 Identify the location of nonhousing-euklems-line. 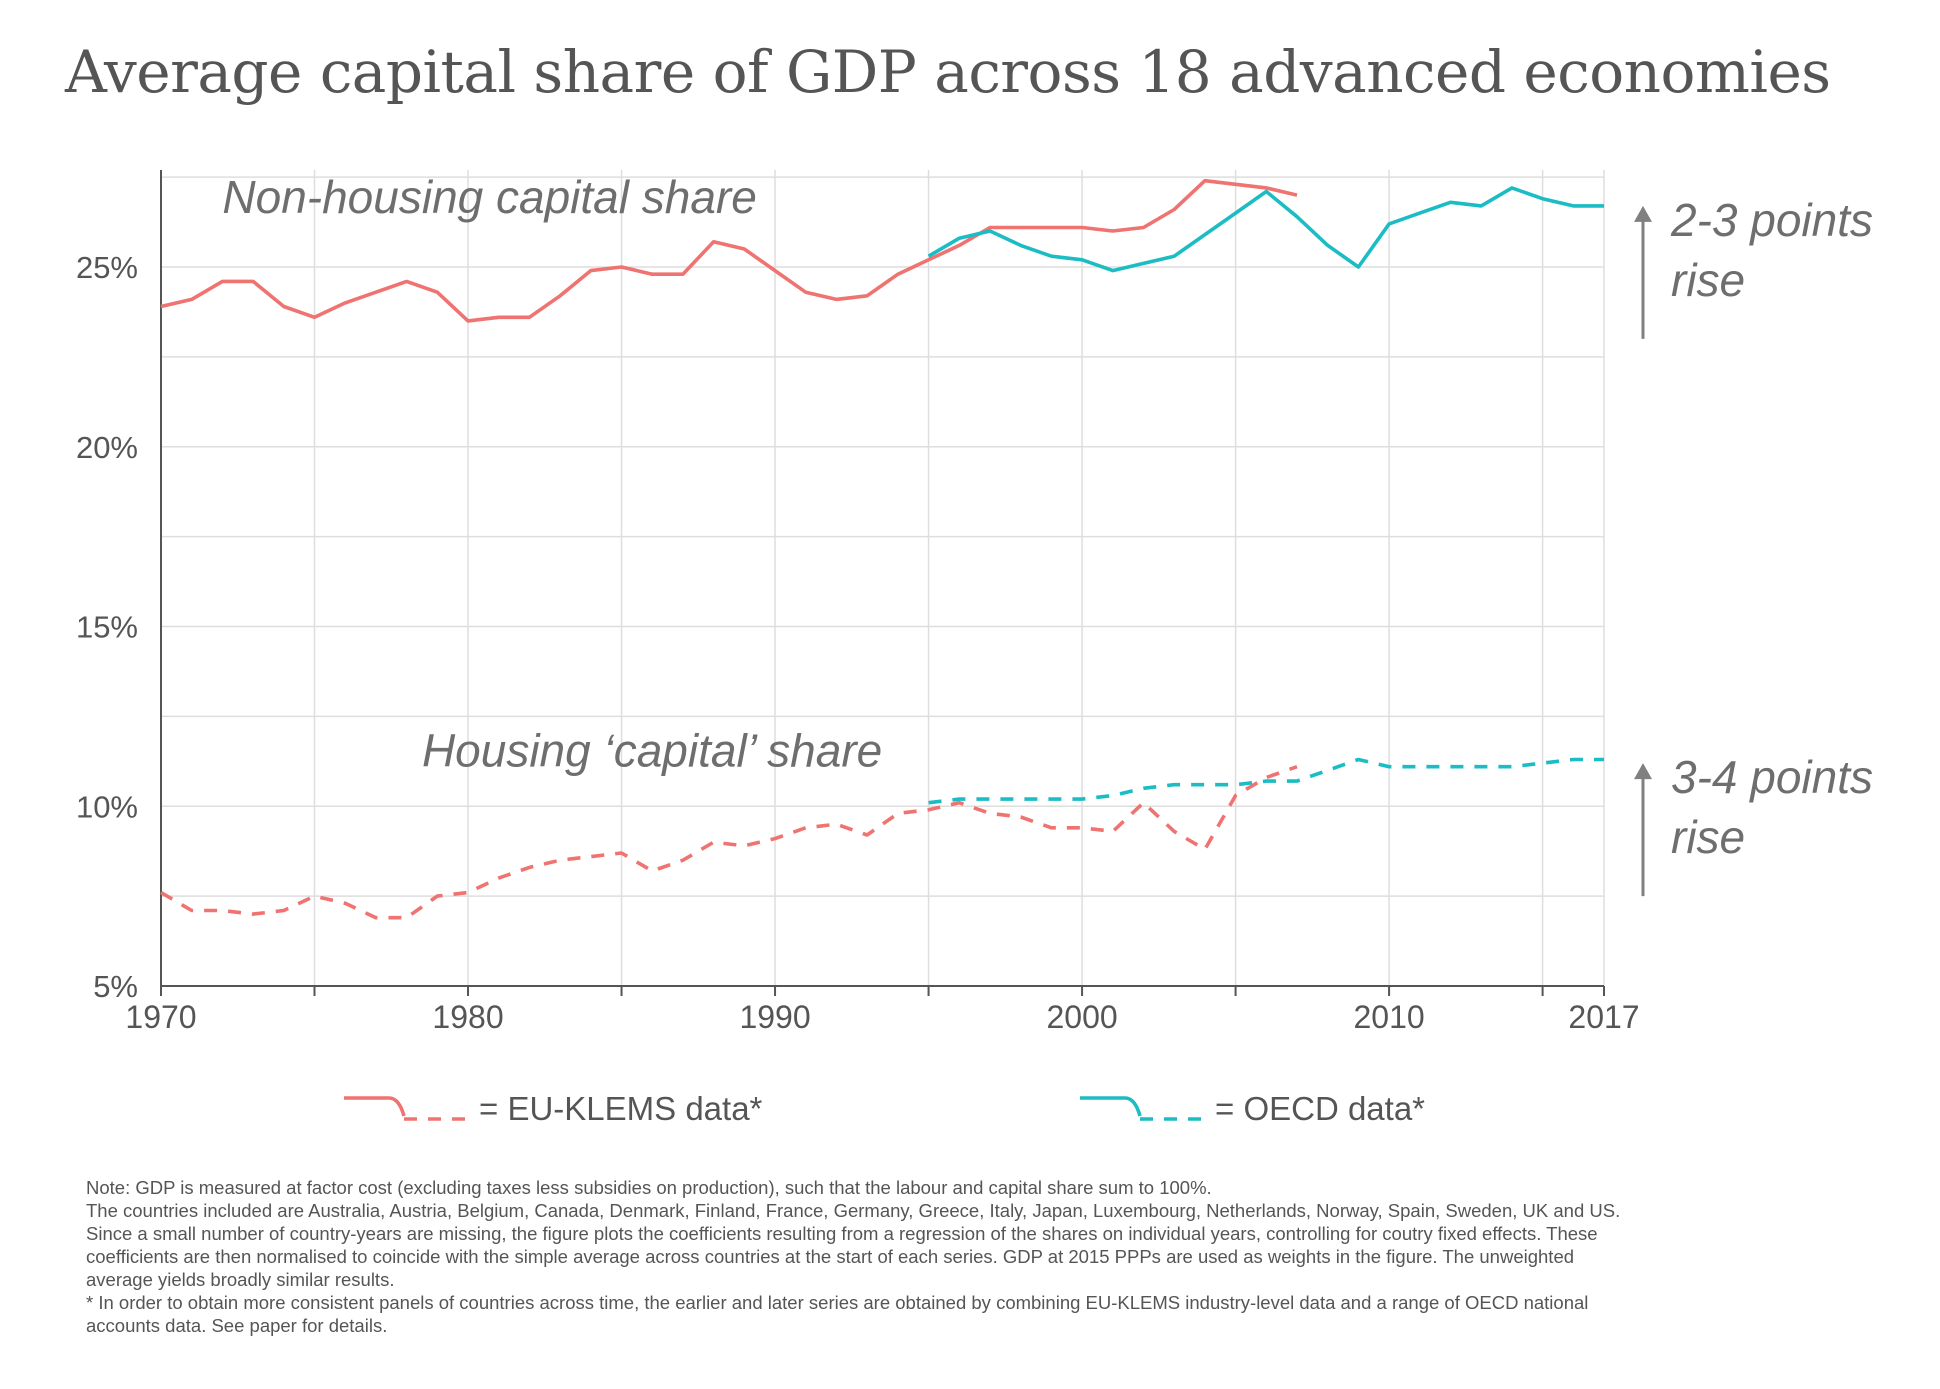
(729, 250).